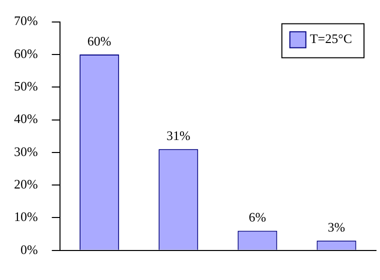  Describe the element at coordinates (26, 53) in the screenshot. I see `y-tick-label: 60%` at that location.